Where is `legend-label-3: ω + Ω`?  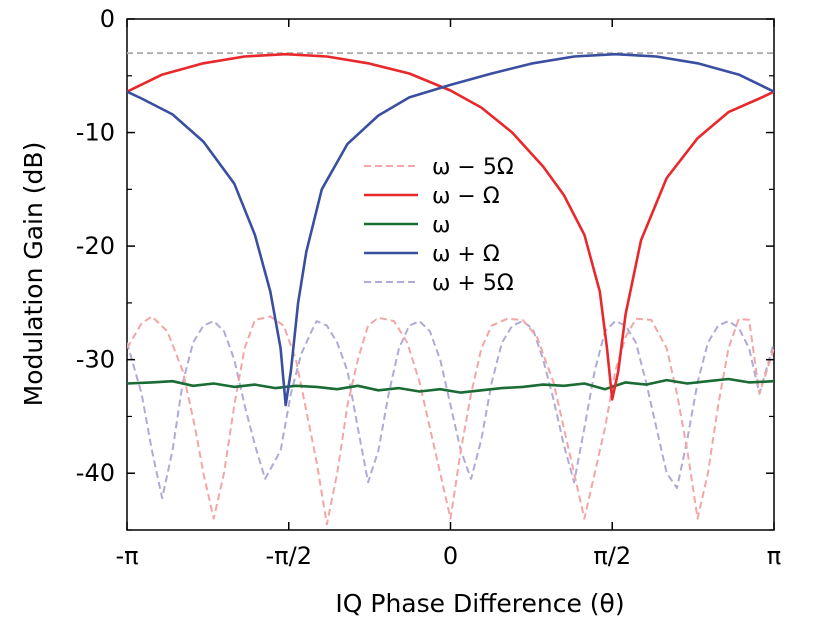 legend-label-3: ω + Ω is located at coordinates (466, 254).